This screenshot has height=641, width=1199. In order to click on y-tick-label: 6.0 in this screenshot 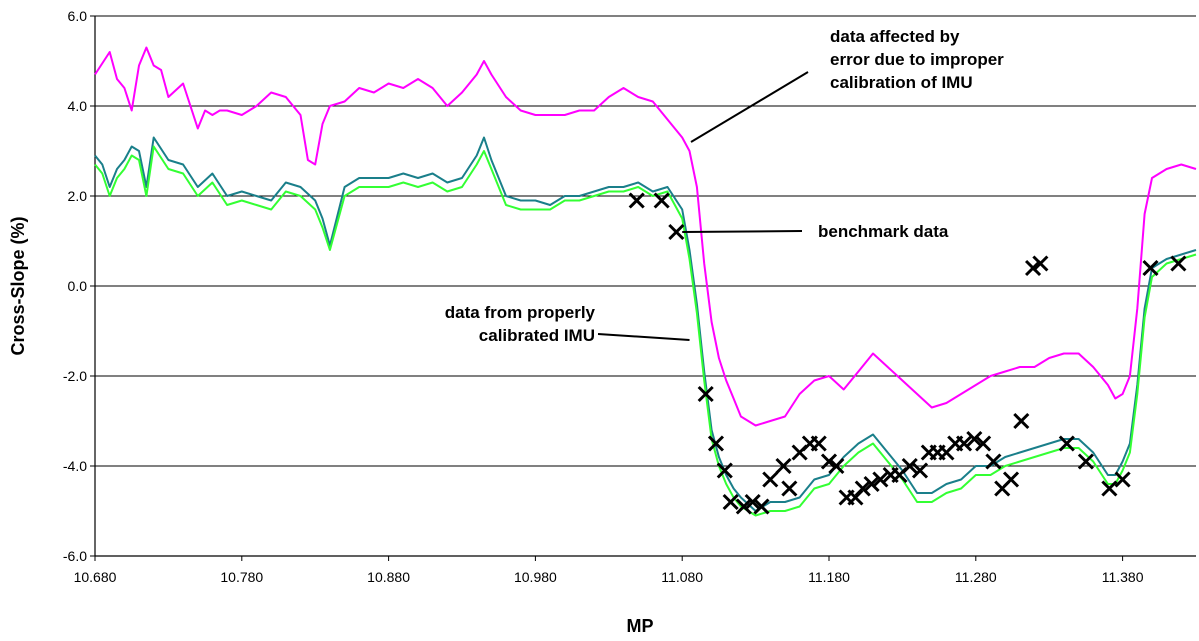, I will do `click(78, 16)`.